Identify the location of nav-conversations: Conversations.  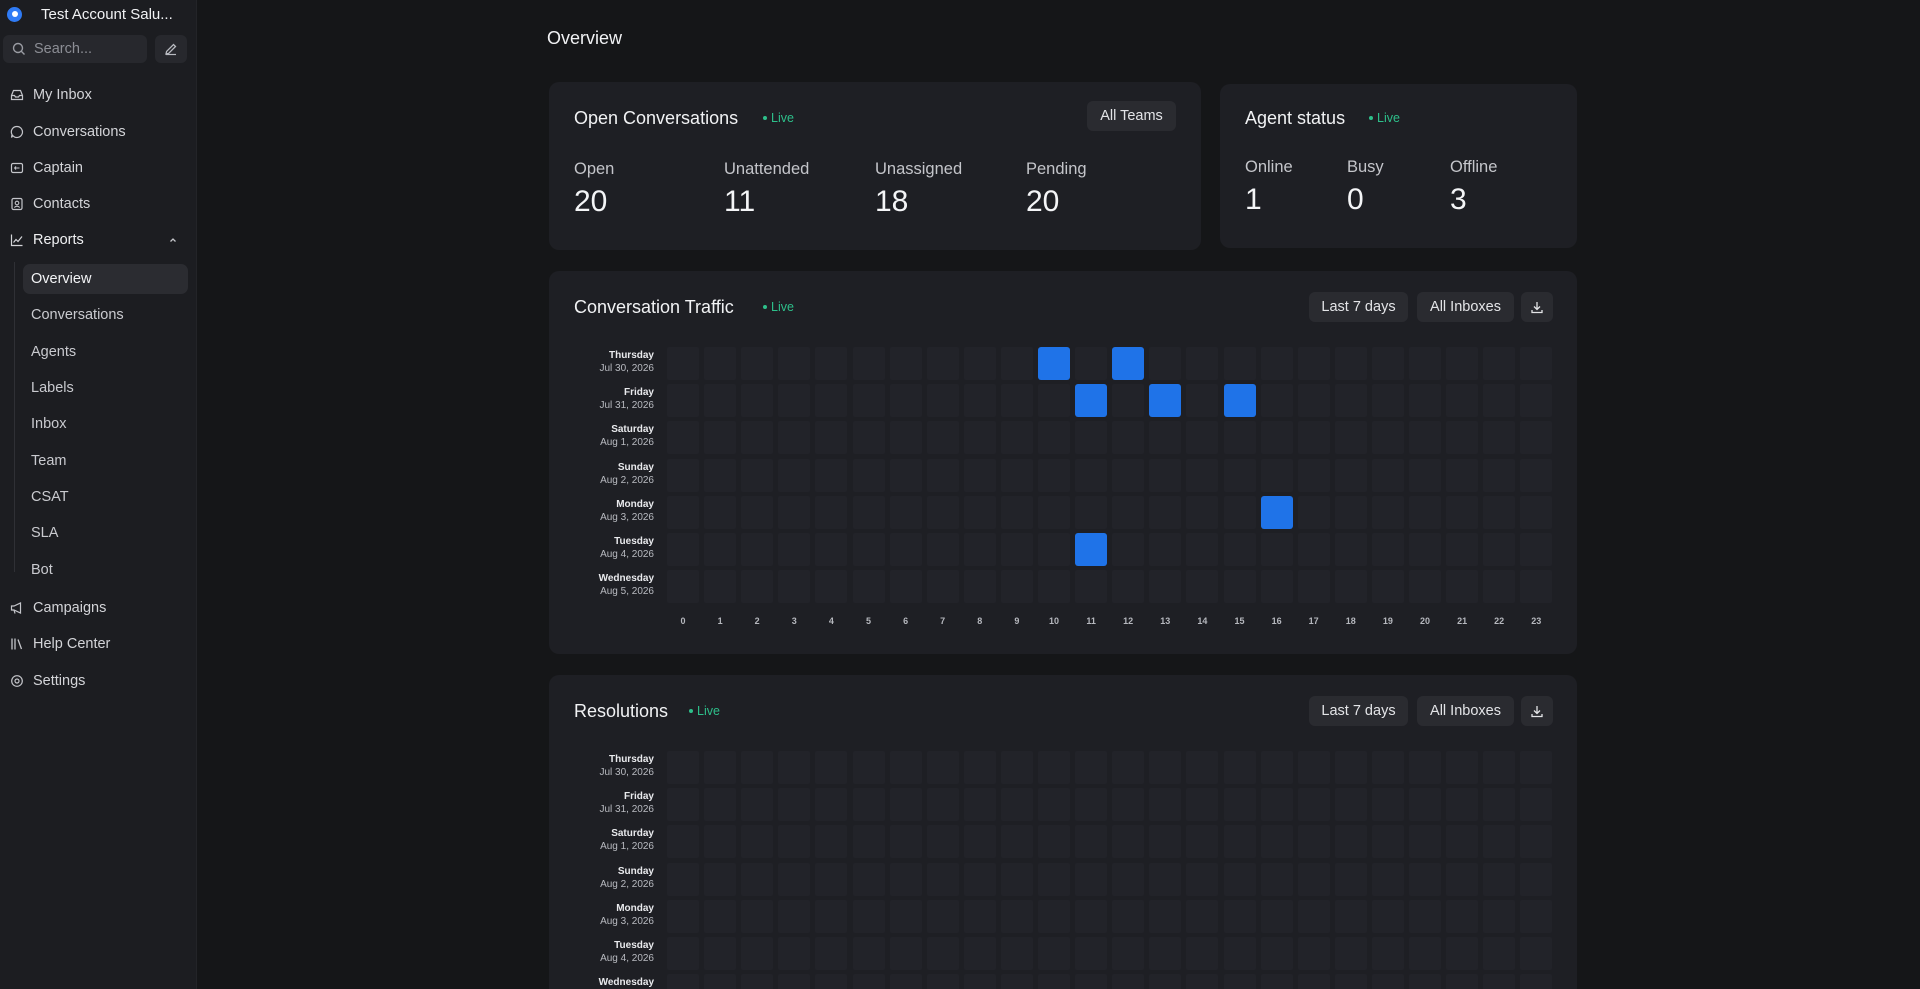
(95, 132).